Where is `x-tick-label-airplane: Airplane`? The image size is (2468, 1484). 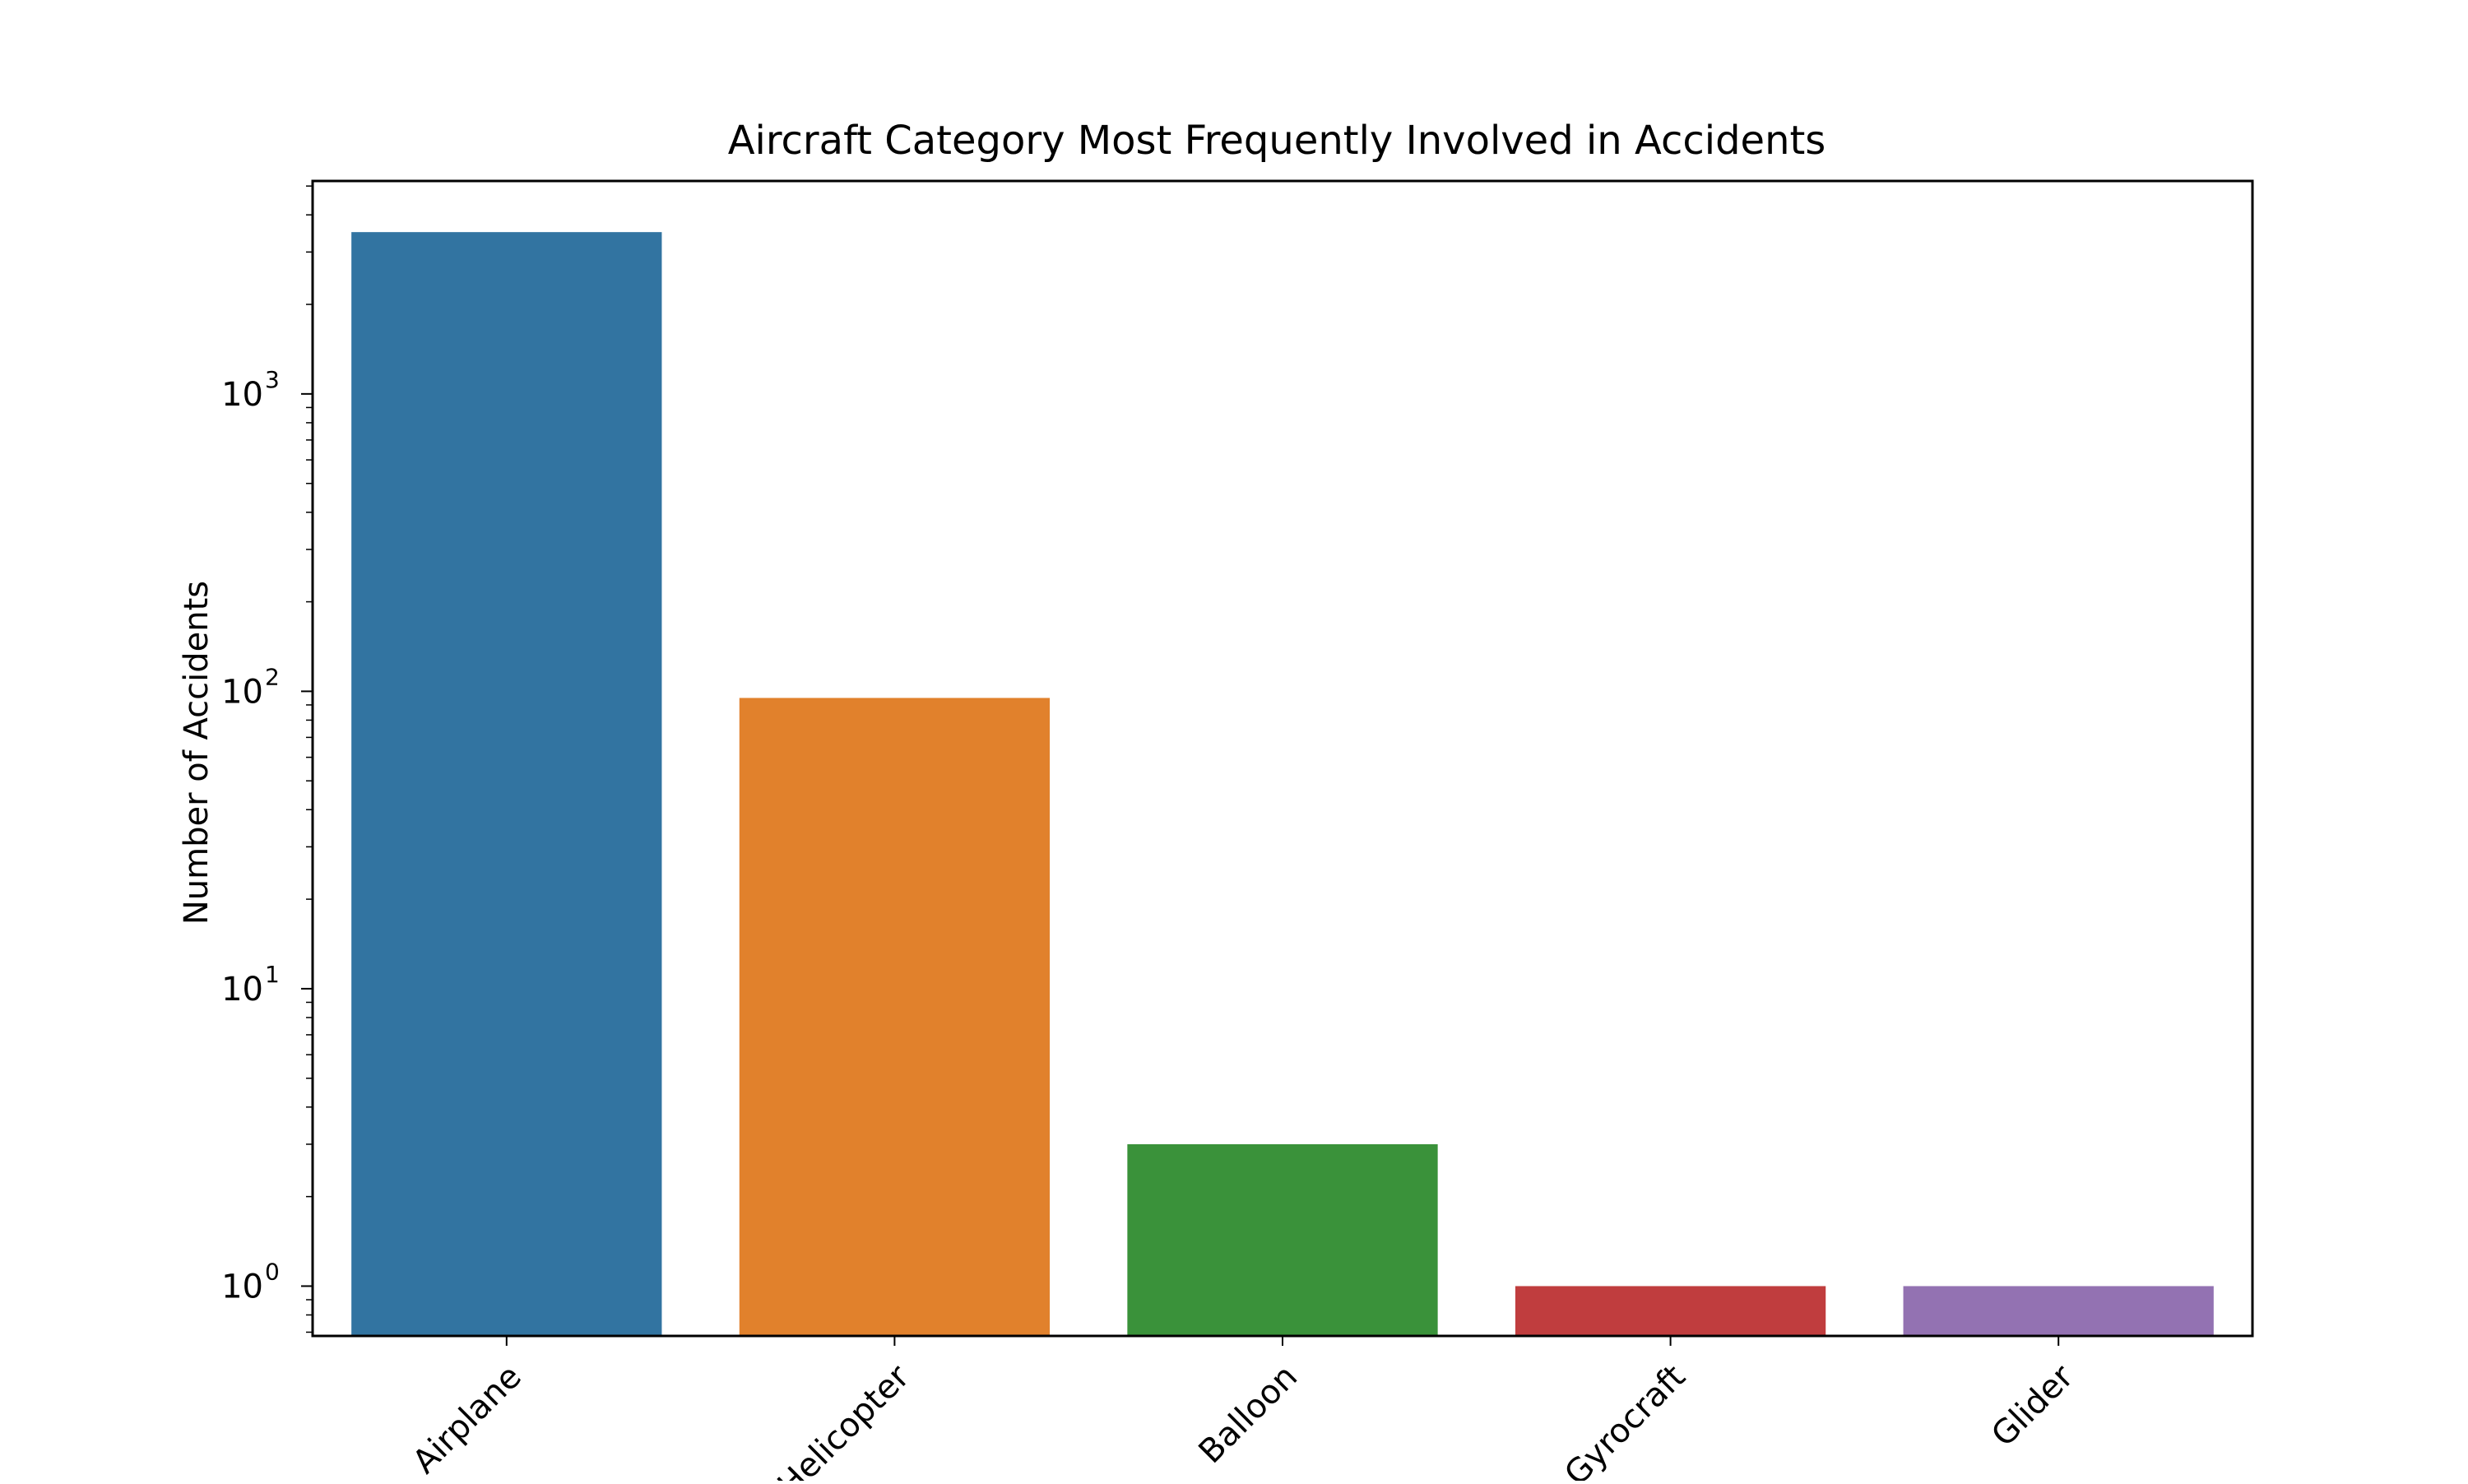 x-tick-label-airplane: Airplane is located at coordinates (467, 1419).